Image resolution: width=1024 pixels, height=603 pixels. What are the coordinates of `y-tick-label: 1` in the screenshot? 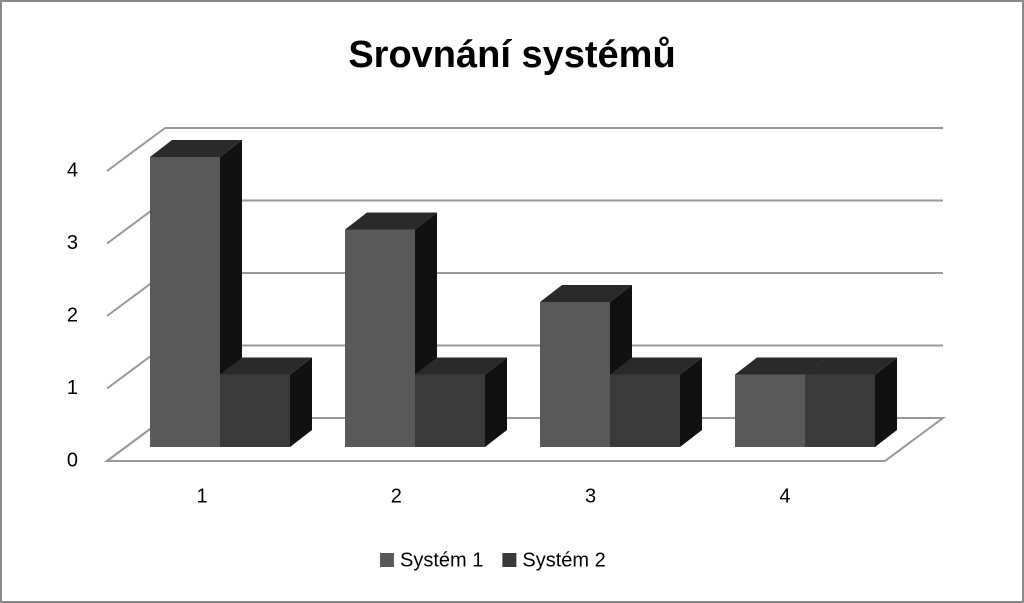 It's located at (72, 388).